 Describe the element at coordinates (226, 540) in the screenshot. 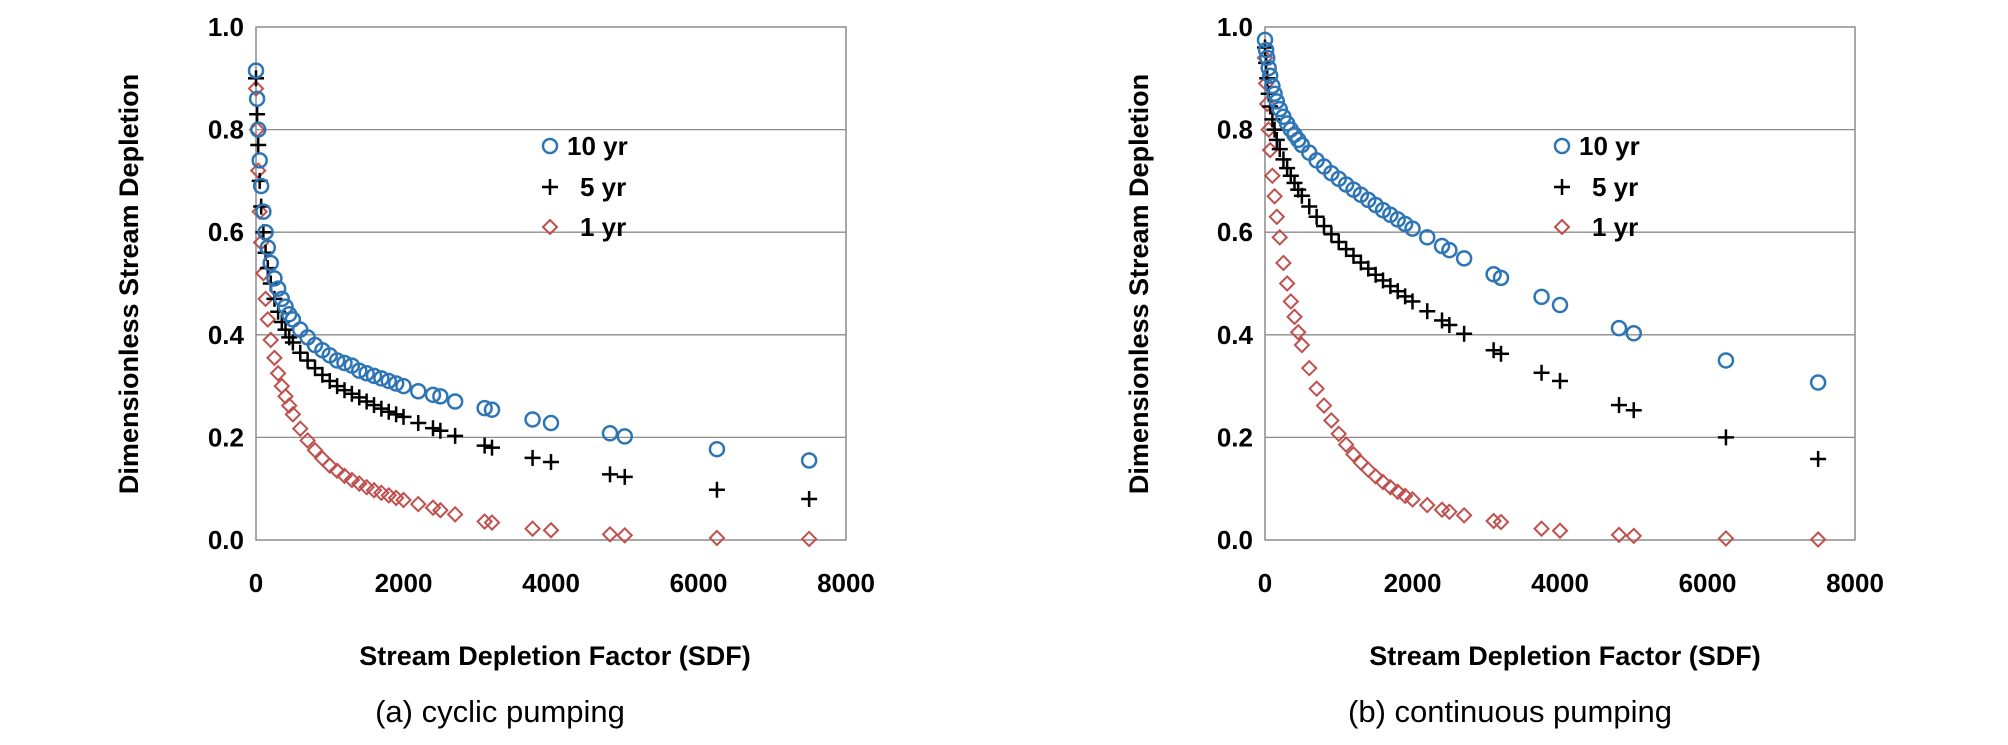

I see `panel-a-y-tick-label: 0.0` at that location.